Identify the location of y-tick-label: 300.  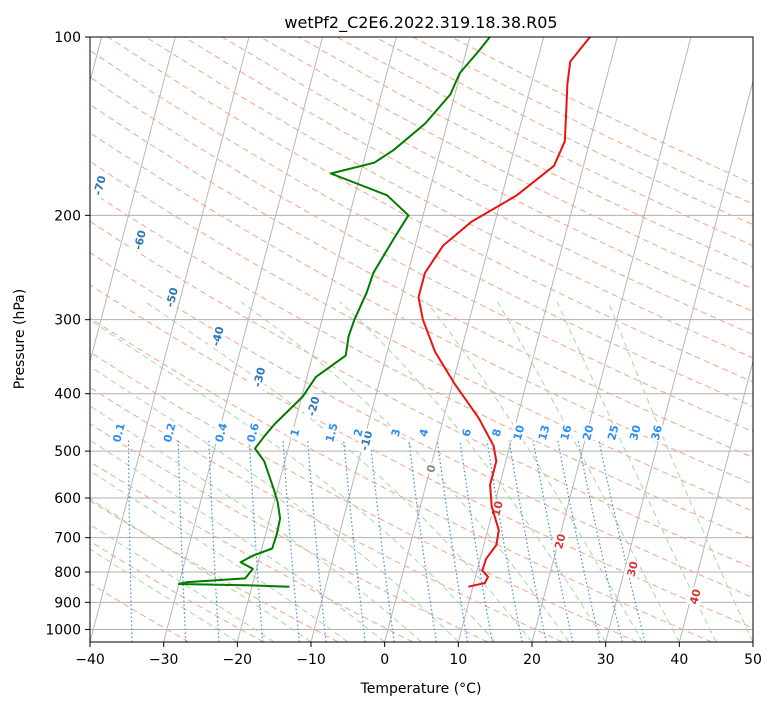
(67, 321).